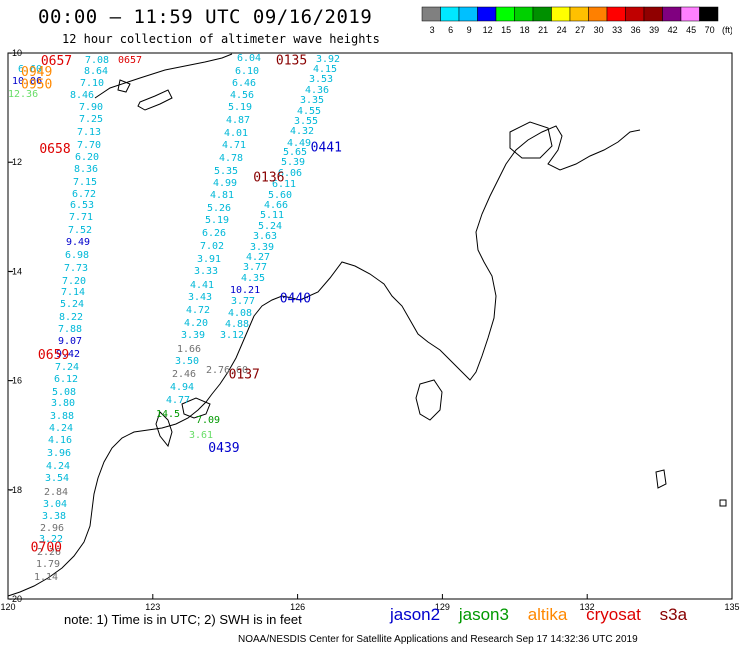 This screenshot has height=650, width=740. I want to click on pass-time-label: 0659, so click(53, 355).